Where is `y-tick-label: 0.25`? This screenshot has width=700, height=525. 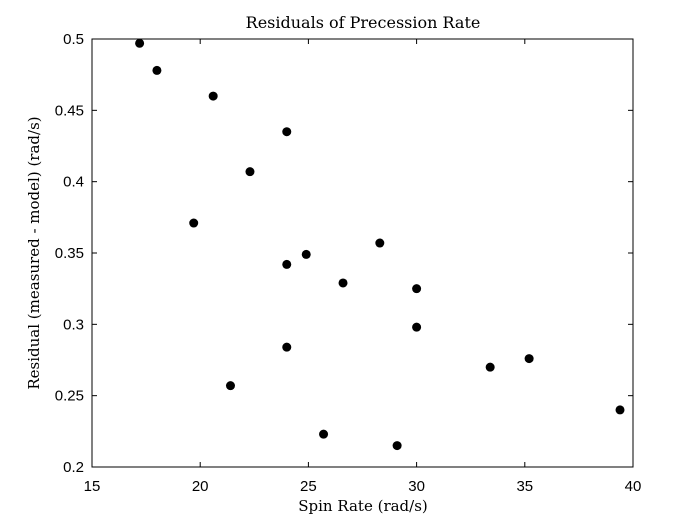
y-tick-label: 0.25 is located at coordinates (69, 396).